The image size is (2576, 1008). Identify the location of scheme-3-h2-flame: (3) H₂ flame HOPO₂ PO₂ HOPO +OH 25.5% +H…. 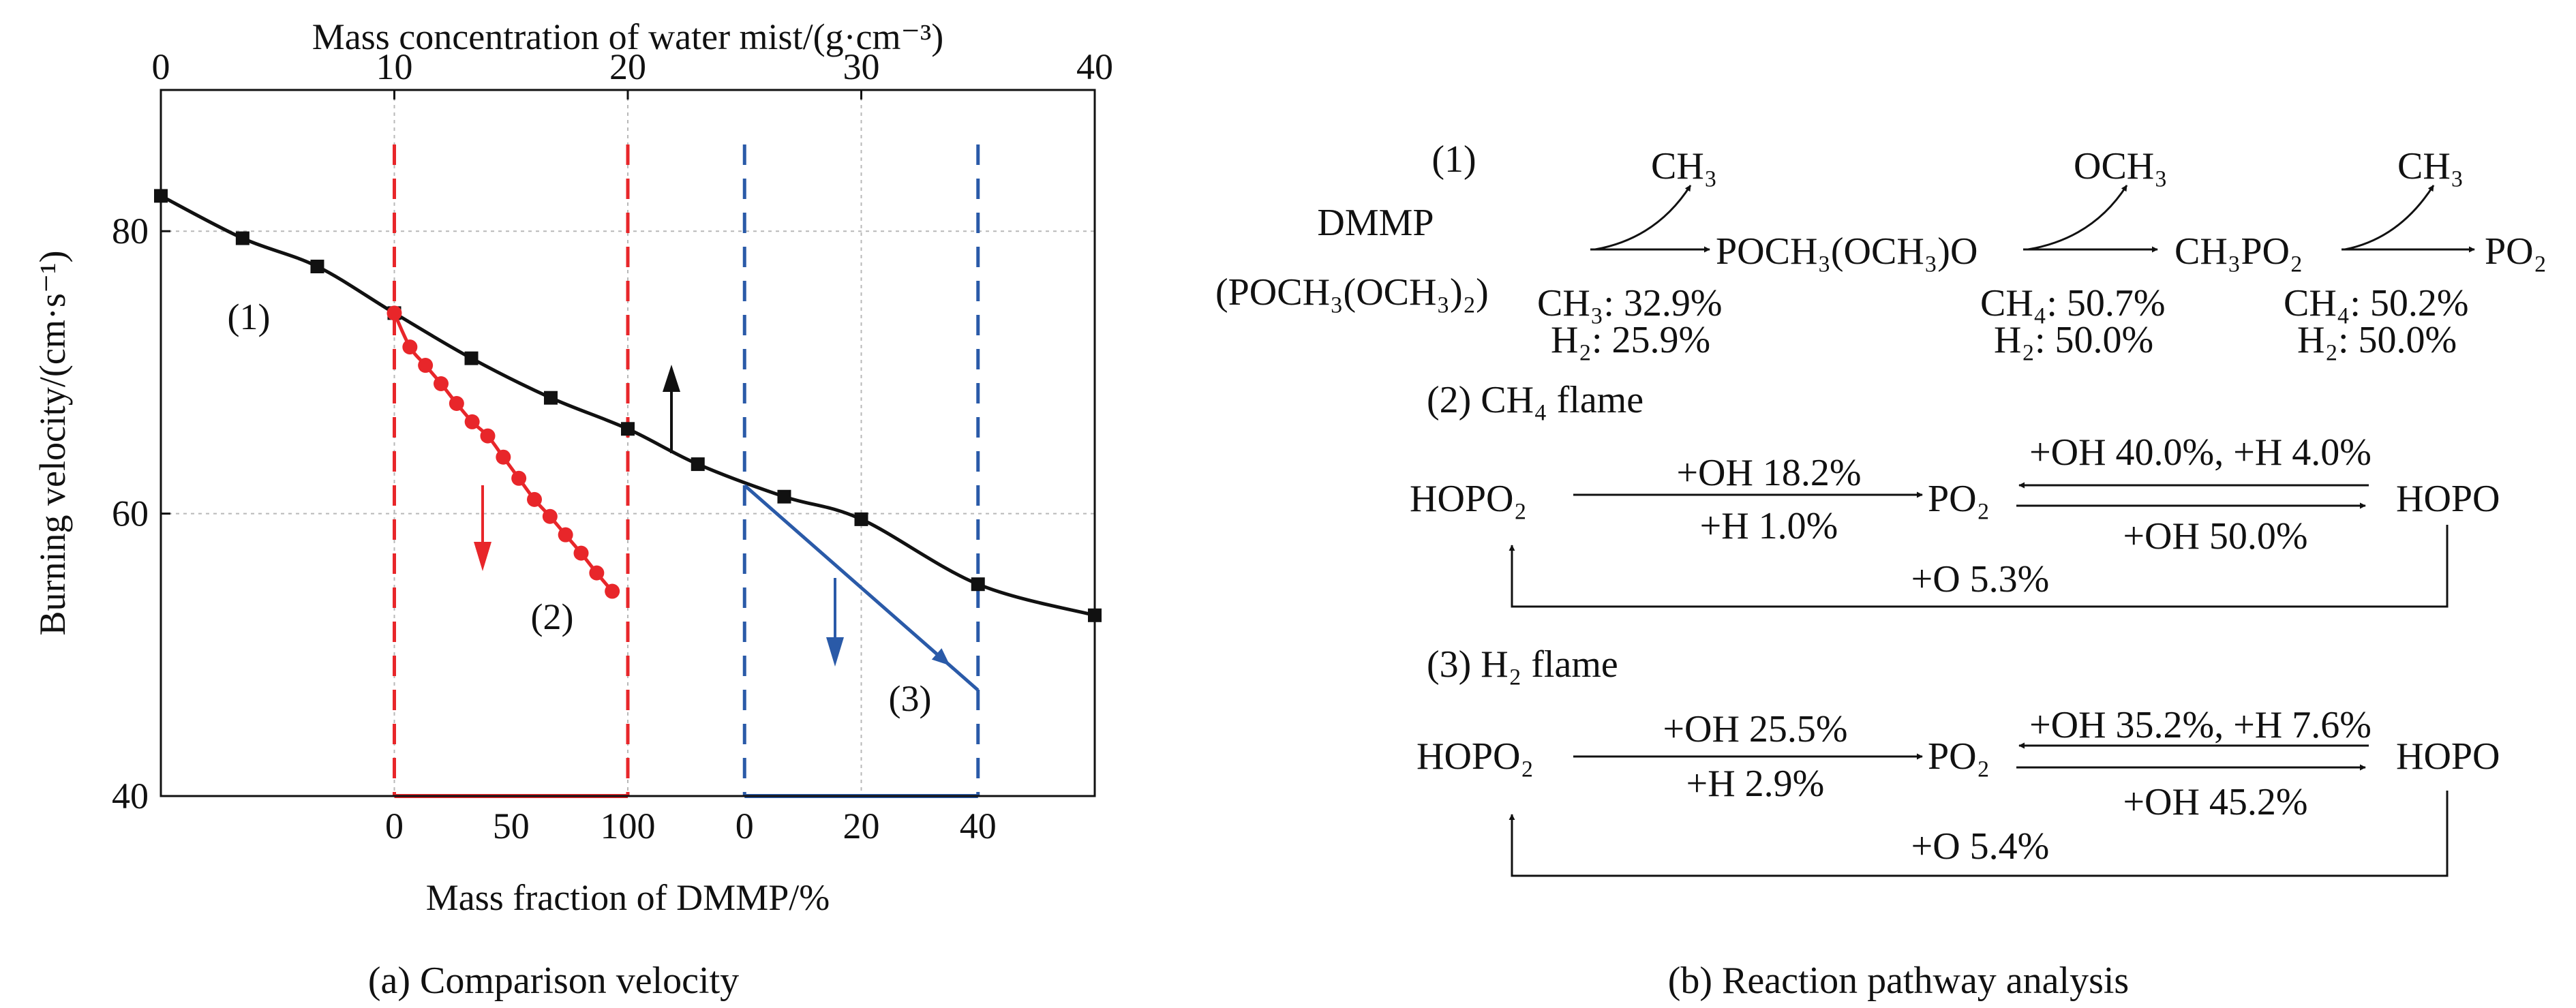
(1958, 760).